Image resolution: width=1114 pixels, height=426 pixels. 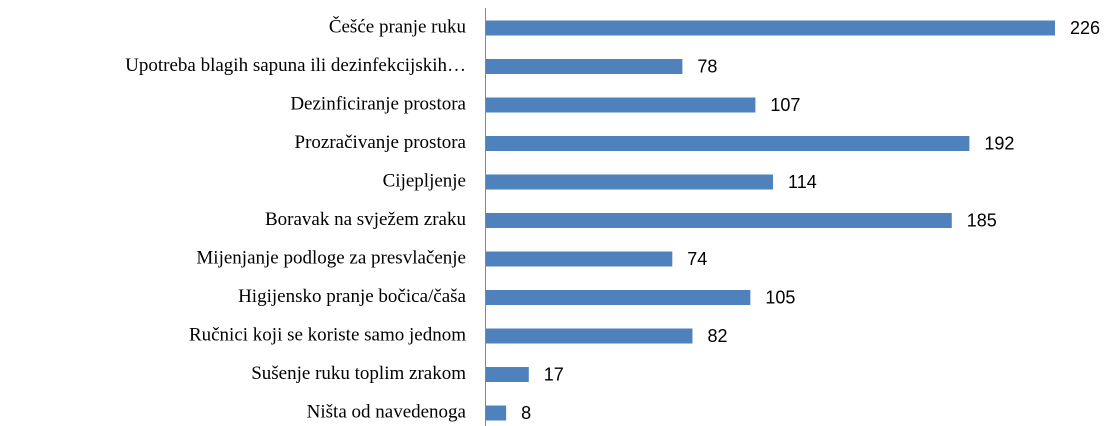 What do you see at coordinates (785, 105) in the screenshot?
I see `value-label: 107` at bounding box center [785, 105].